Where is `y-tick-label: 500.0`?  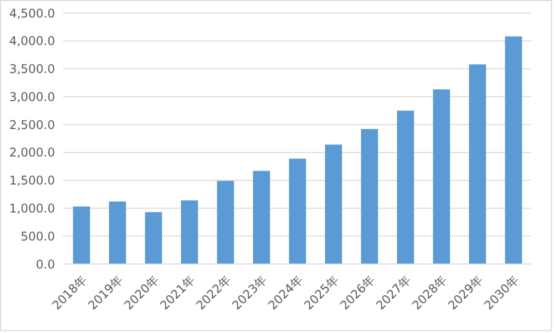
y-tick-label: 500.0 is located at coordinates (37, 236).